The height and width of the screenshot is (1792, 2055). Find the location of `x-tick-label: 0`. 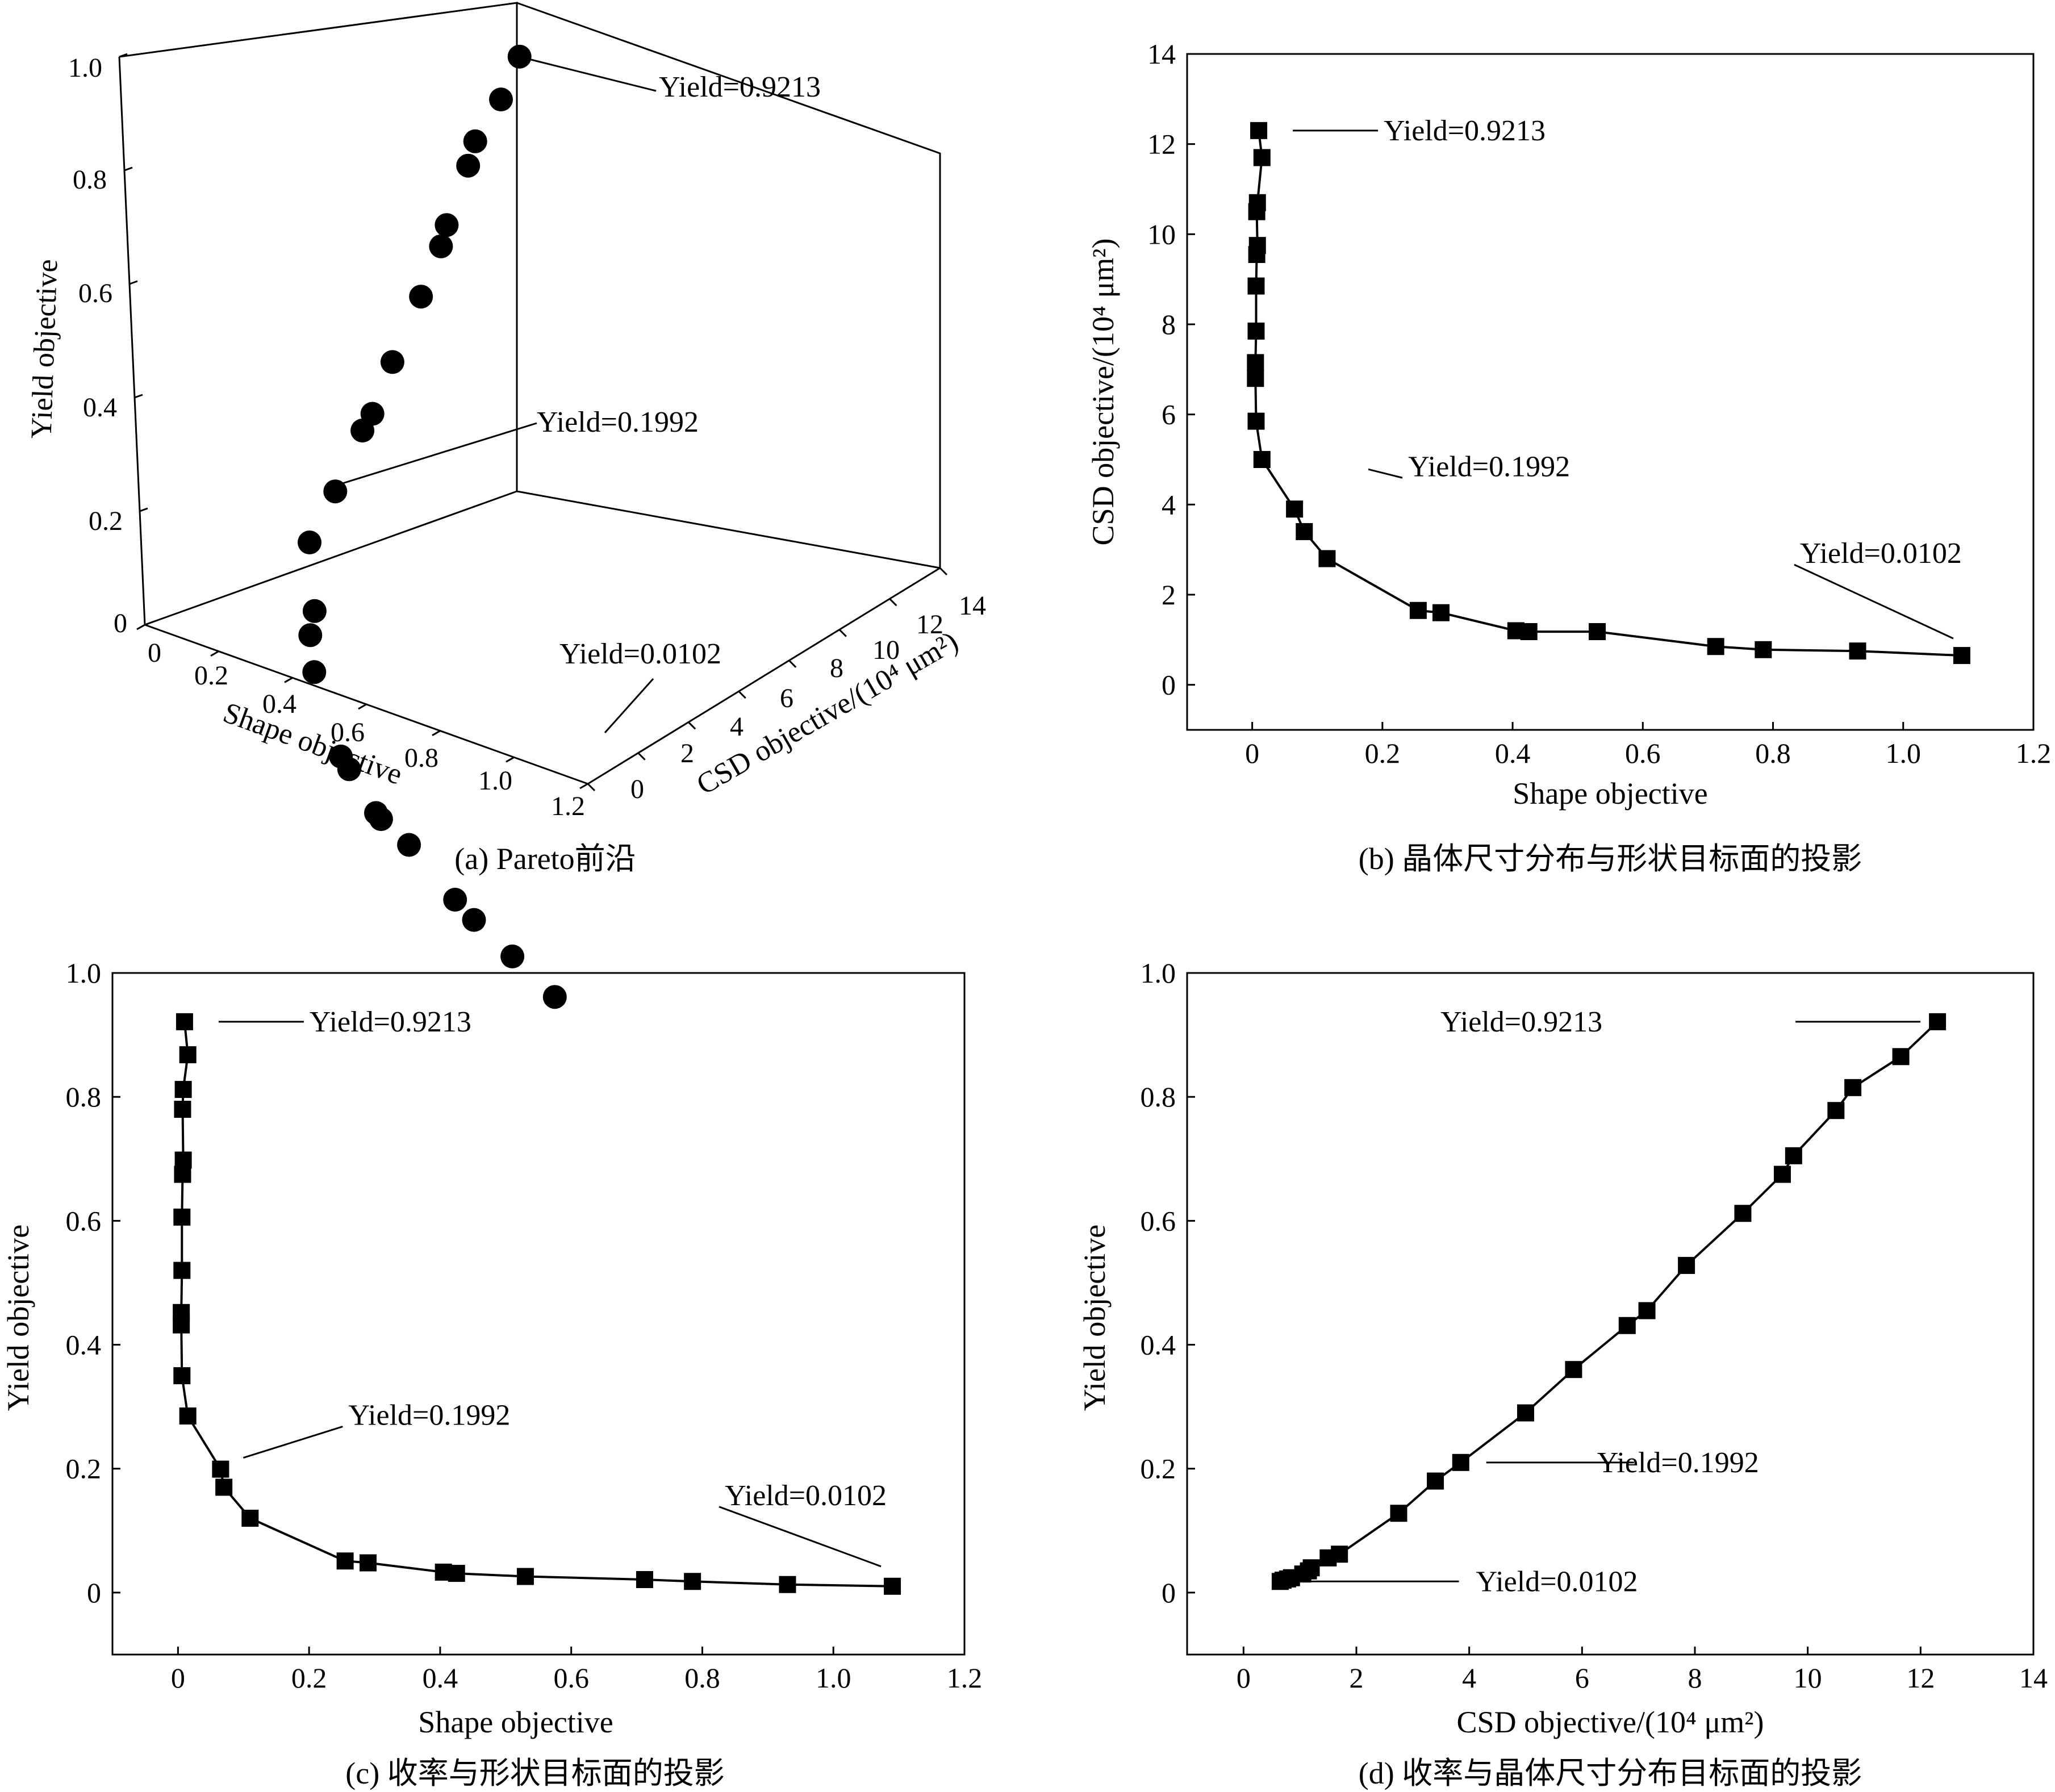

x-tick-label: 0 is located at coordinates (1252, 753).